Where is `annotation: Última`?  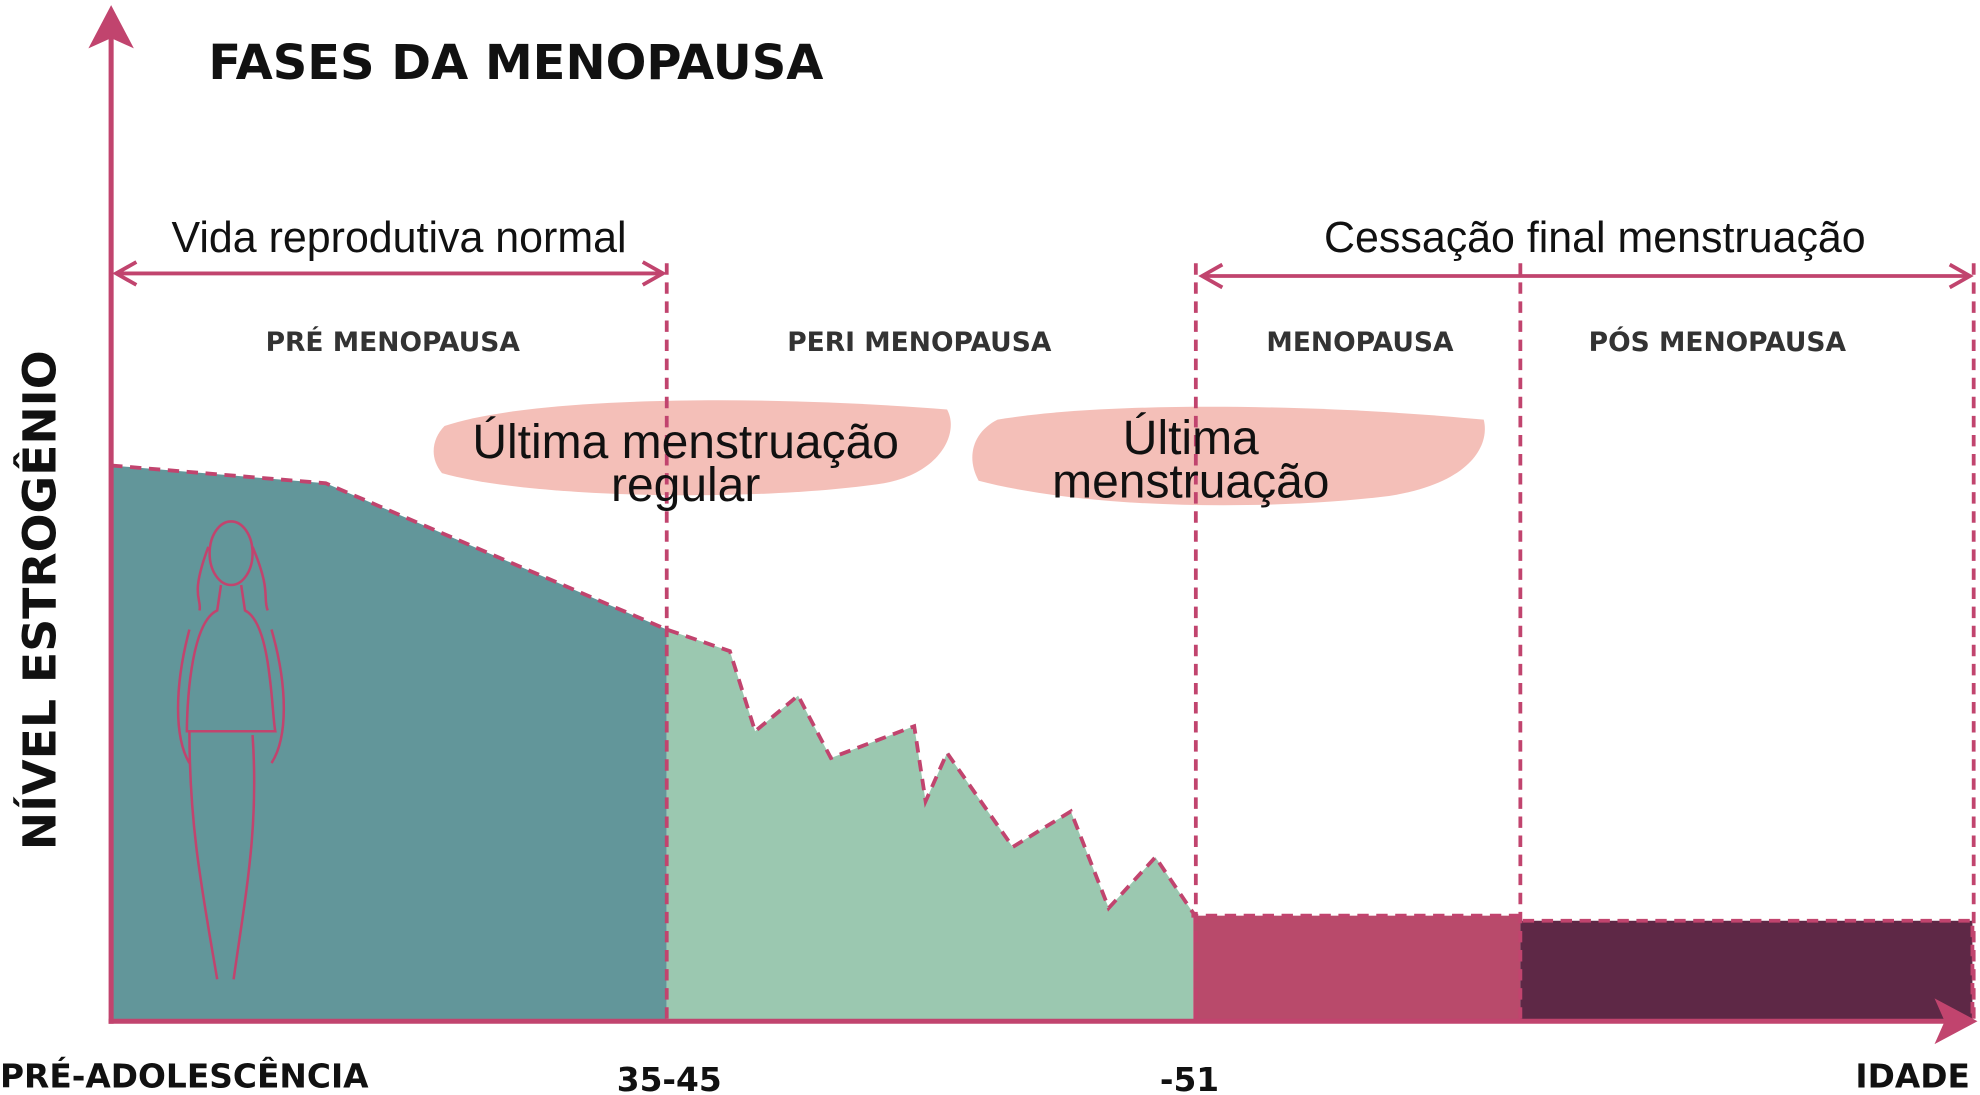
annotation: Última is located at coordinates (1191, 438).